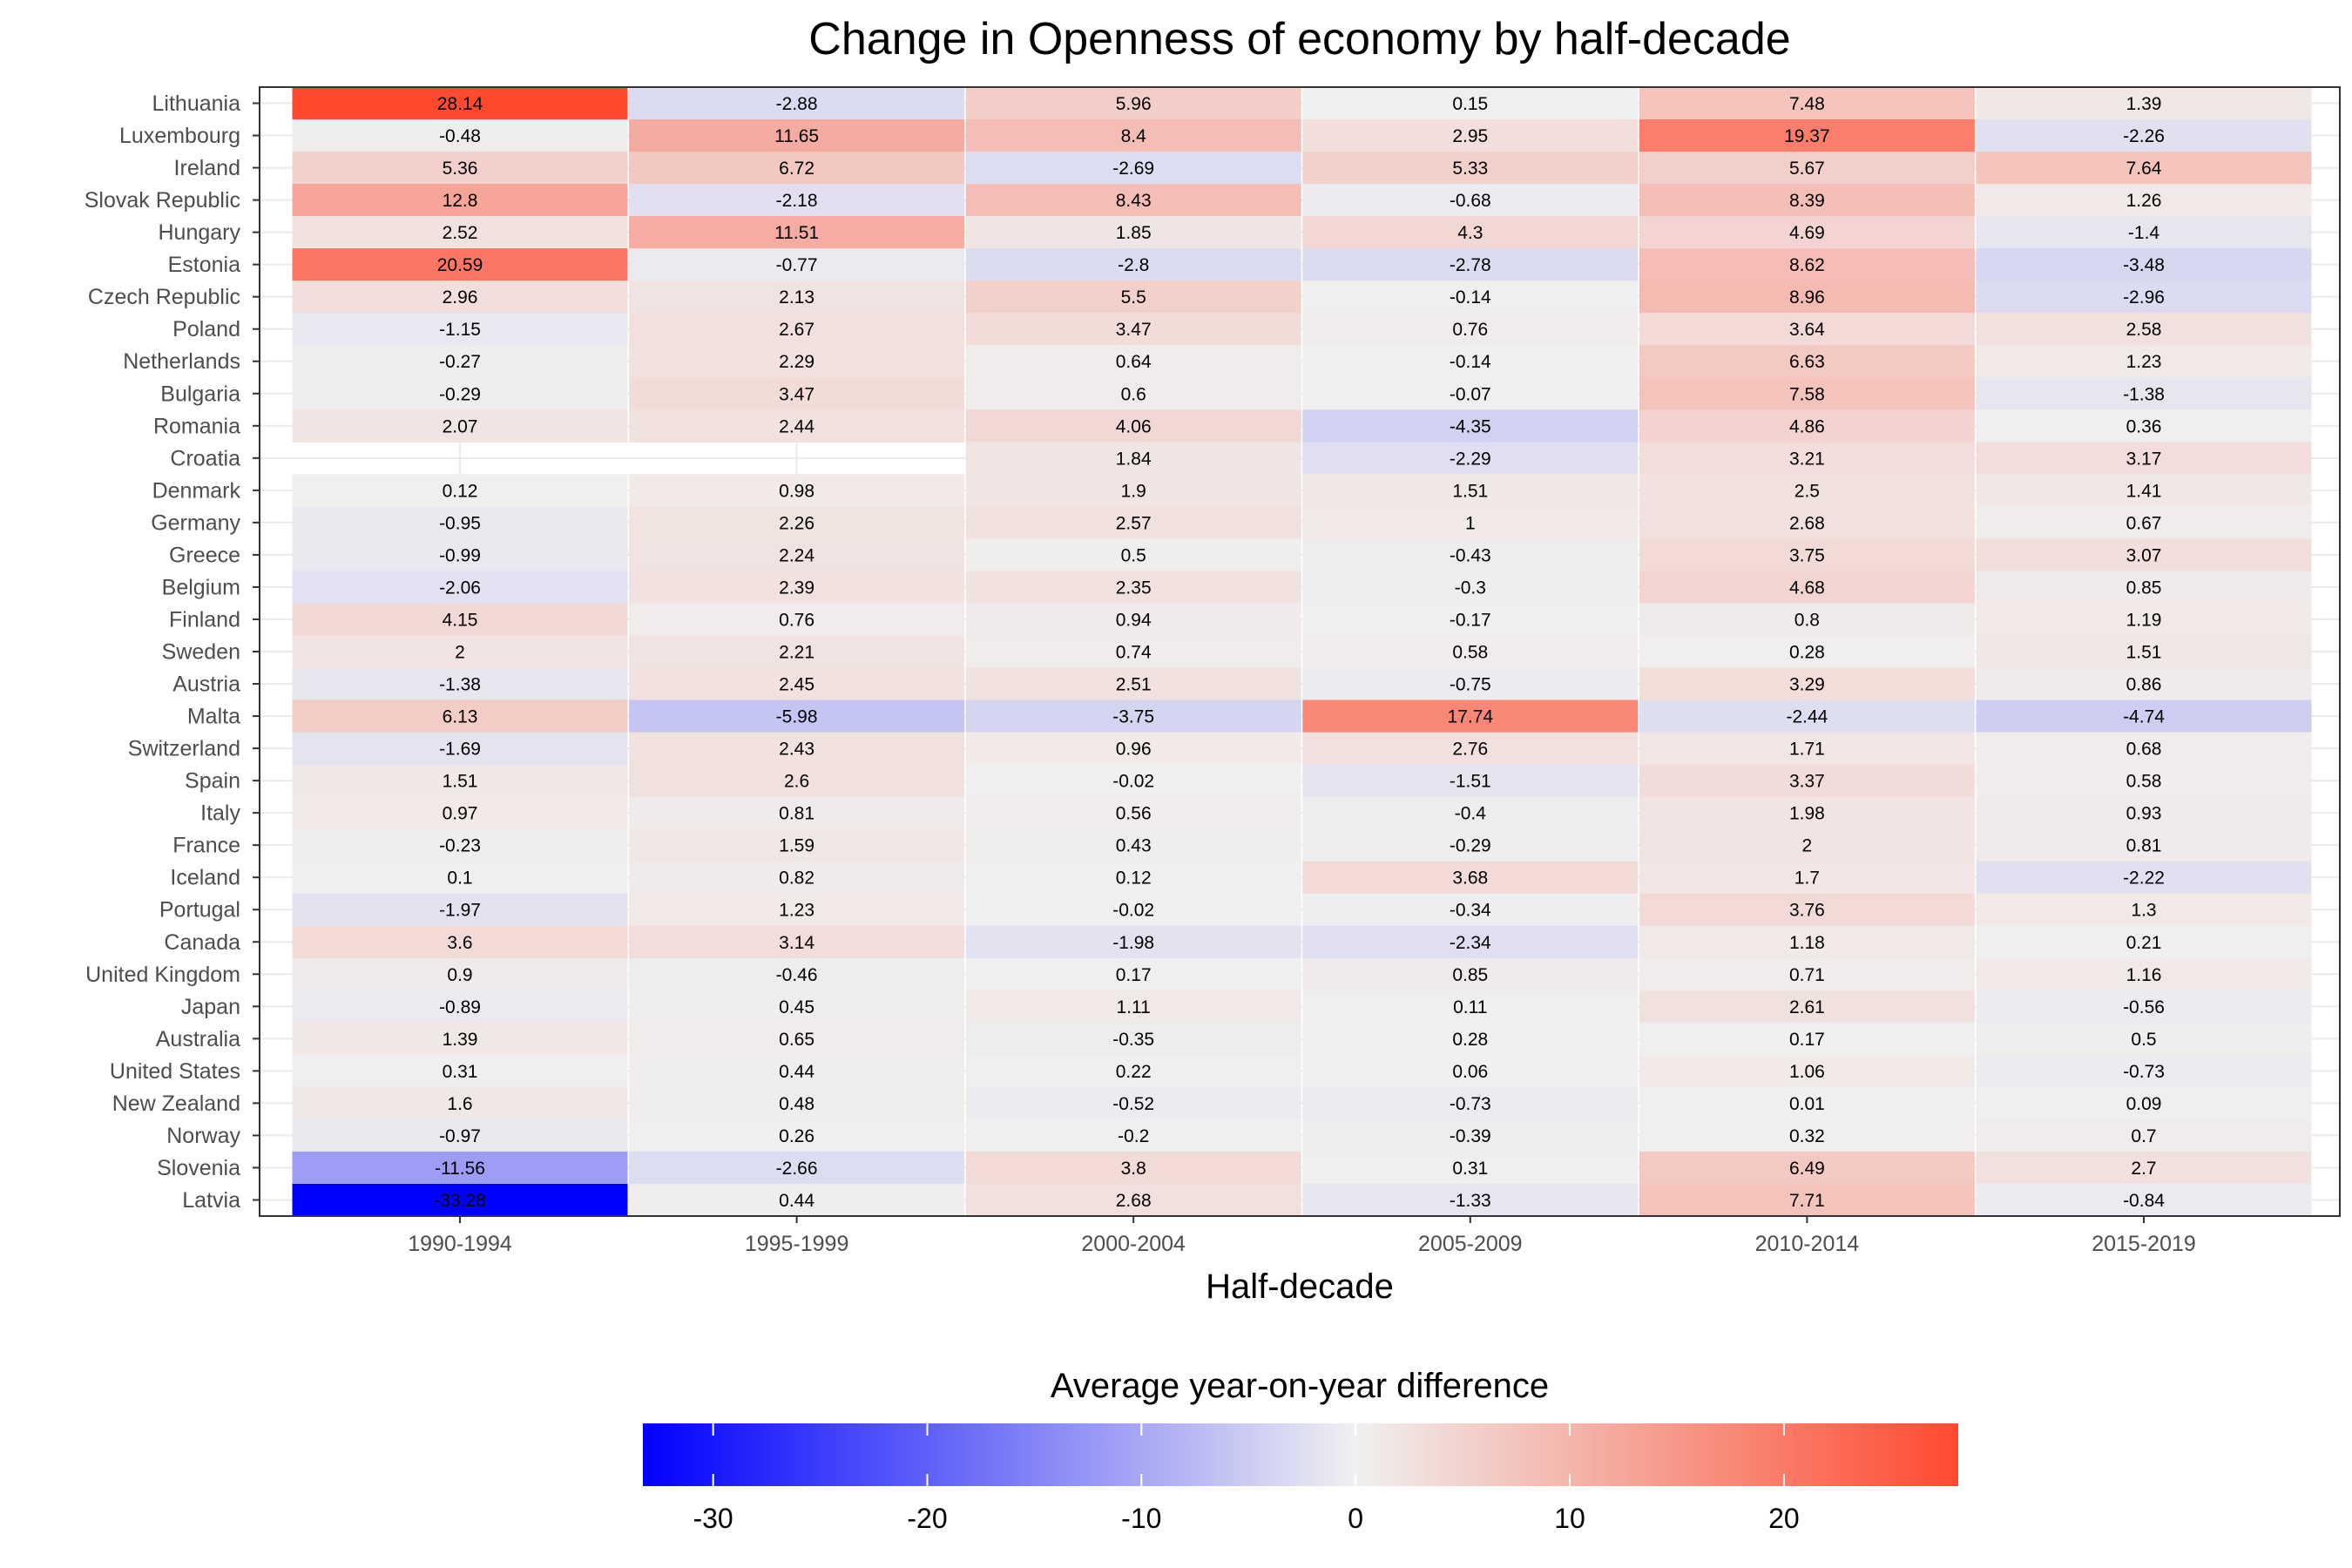 The height and width of the screenshot is (1568, 2352). Describe the element at coordinates (1470, 265) in the screenshot. I see `cell-value-label: -2.78` at that location.